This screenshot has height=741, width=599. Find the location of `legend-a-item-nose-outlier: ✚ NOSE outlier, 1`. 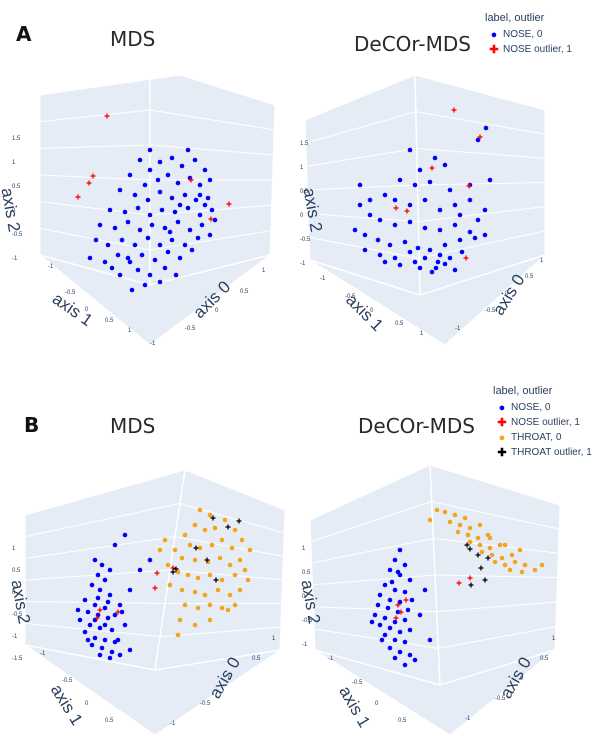

legend-a-item-nose-outlier: ✚ NOSE outlier, 1 is located at coordinates (528, 49).